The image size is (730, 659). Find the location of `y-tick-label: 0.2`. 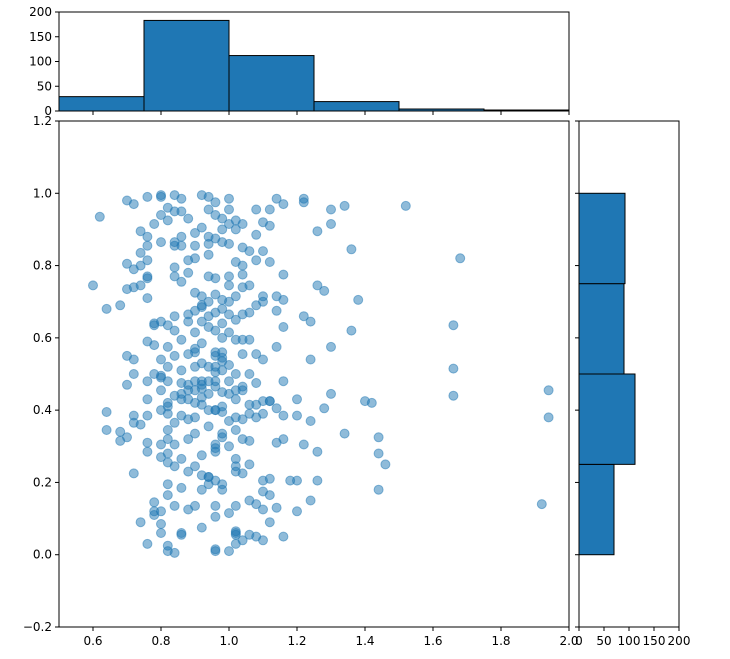

y-tick-label: 0.2 is located at coordinates (42, 482).